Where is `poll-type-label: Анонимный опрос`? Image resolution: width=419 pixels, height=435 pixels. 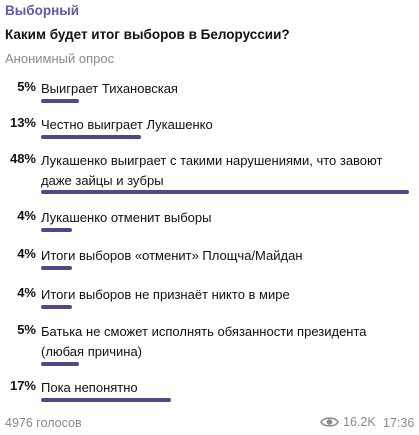
poll-type-label: Анонимный опрос is located at coordinates (60, 58).